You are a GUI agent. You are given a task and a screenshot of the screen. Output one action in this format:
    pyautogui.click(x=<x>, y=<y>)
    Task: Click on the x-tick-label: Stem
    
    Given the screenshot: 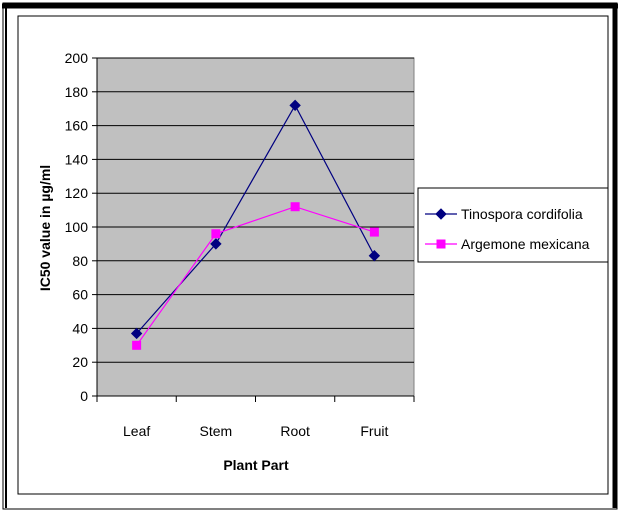 What is the action you would take?
    pyautogui.click(x=216, y=431)
    